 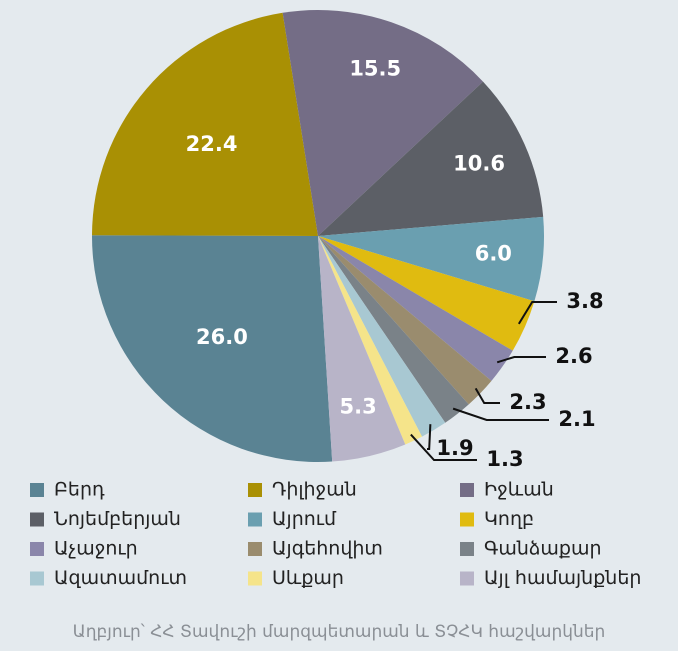 What do you see at coordinates (314, 490) in the screenshot?
I see `legend-label: Դիլիջան` at bounding box center [314, 490].